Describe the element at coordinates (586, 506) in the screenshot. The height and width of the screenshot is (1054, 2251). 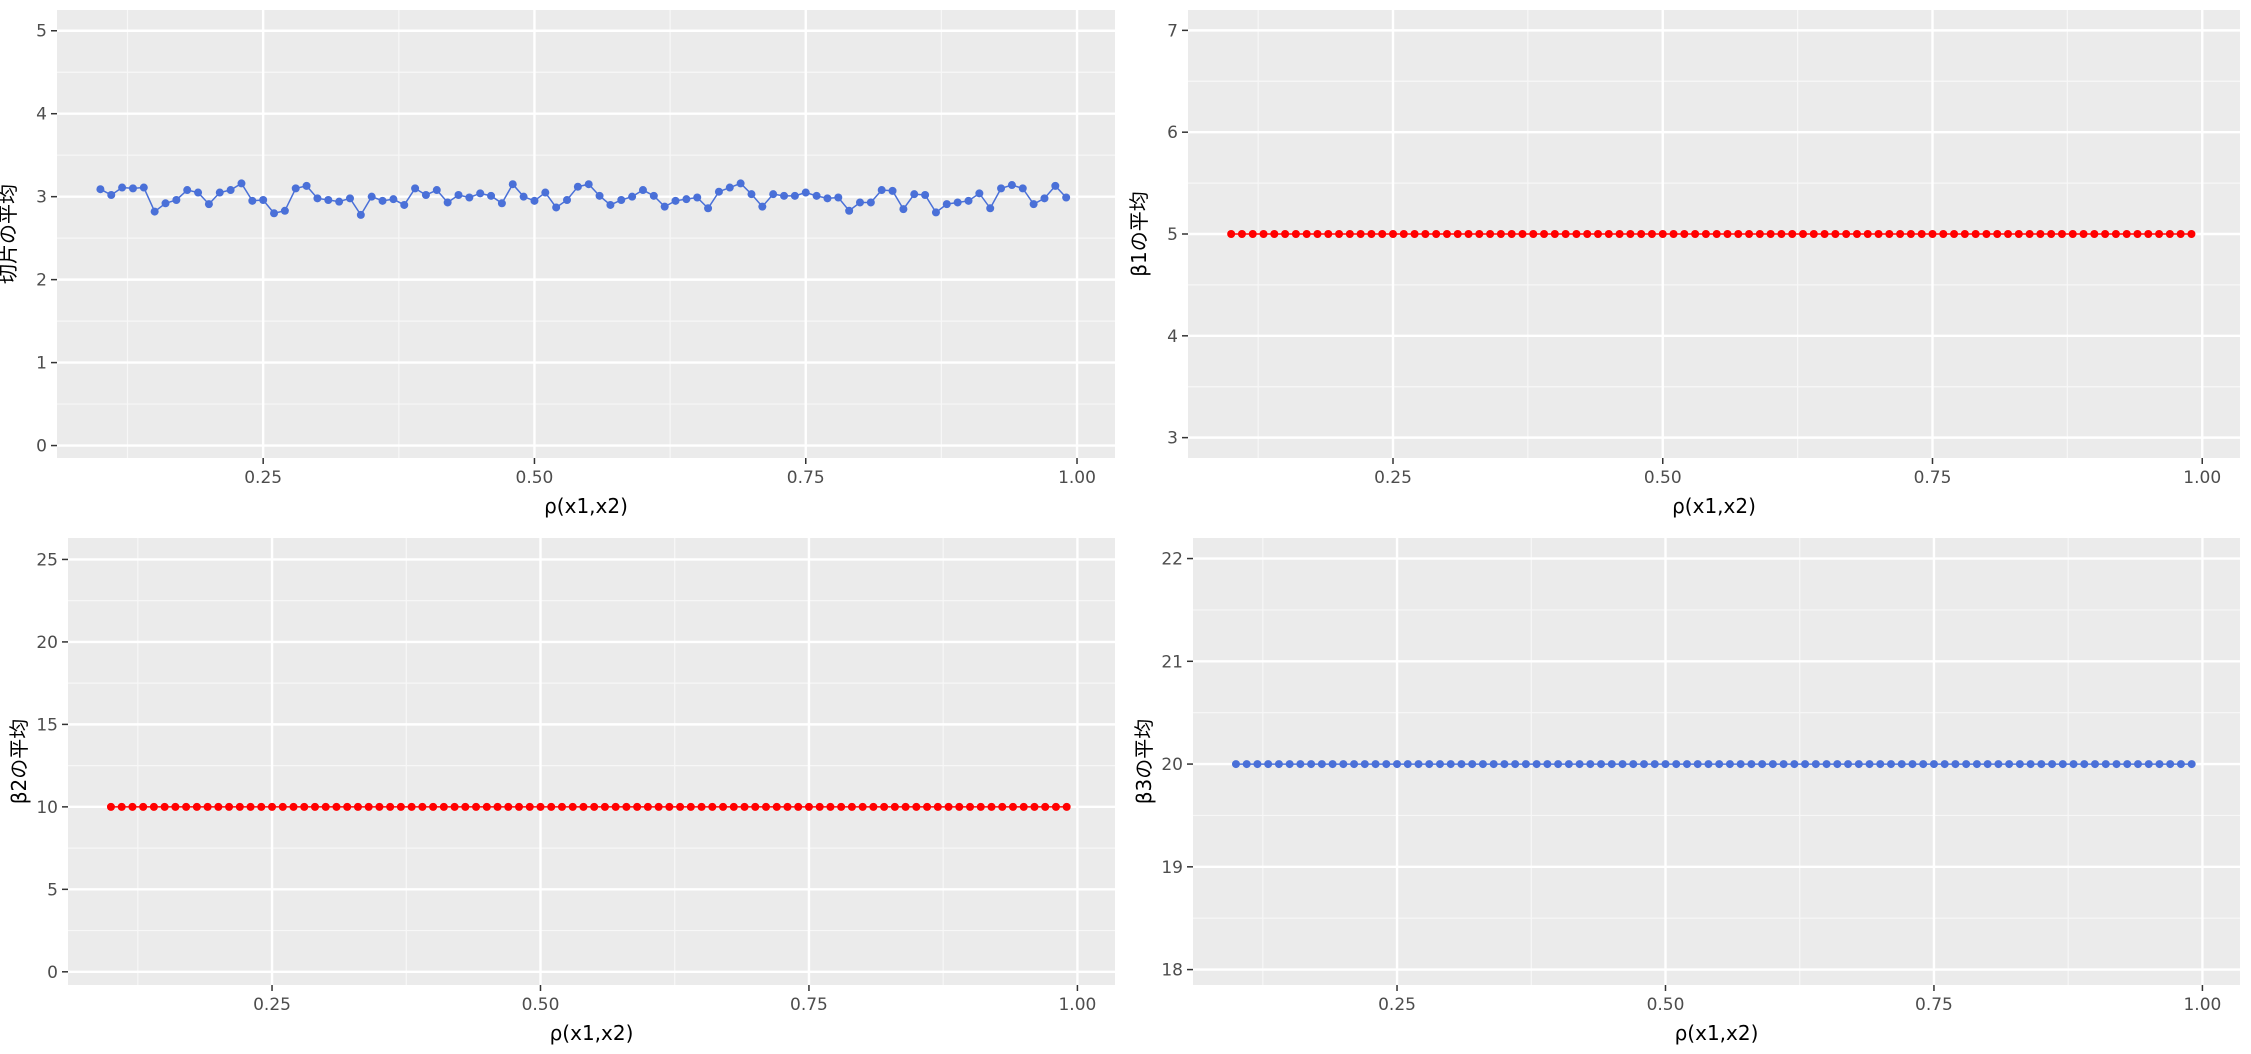
I see `x-axis-title: ρ(x1,x2)` at that location.